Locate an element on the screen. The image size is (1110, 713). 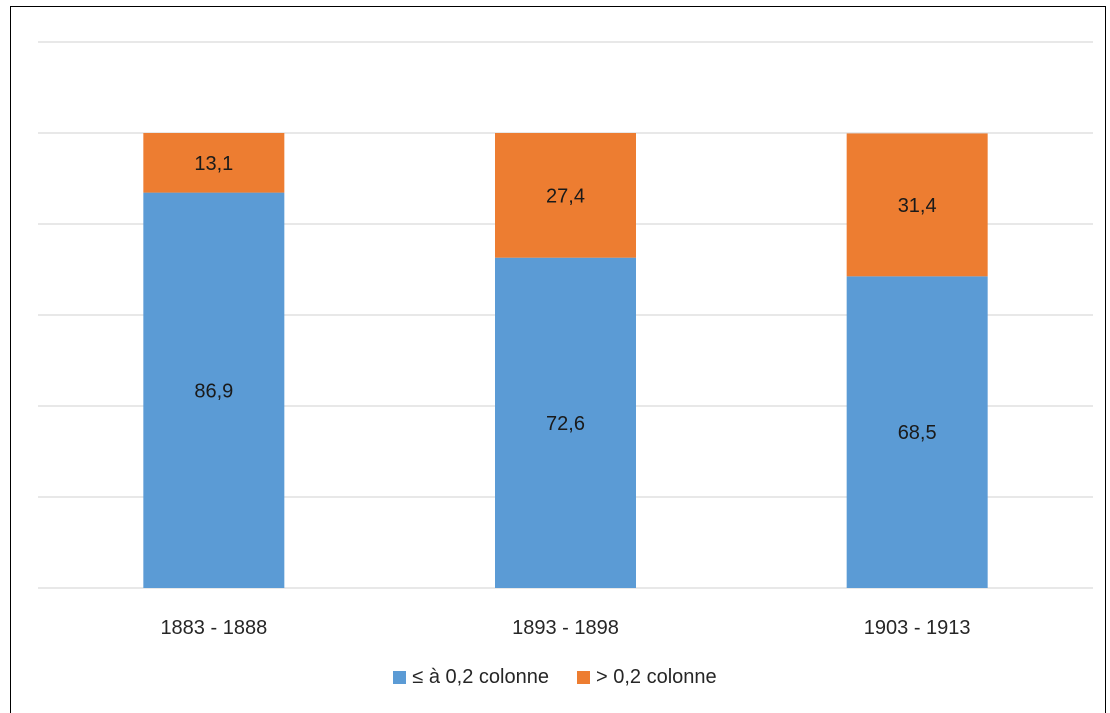
data-label: 13,1 is located at coordinates (213, 164).